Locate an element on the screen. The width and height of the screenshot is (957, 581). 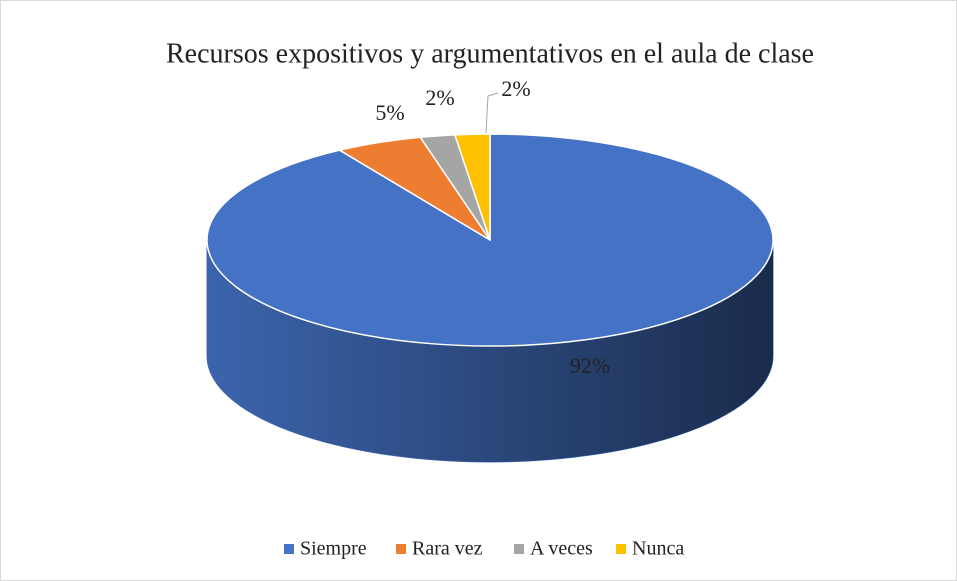
data-label: 5% is located at coordinates (389, 112).